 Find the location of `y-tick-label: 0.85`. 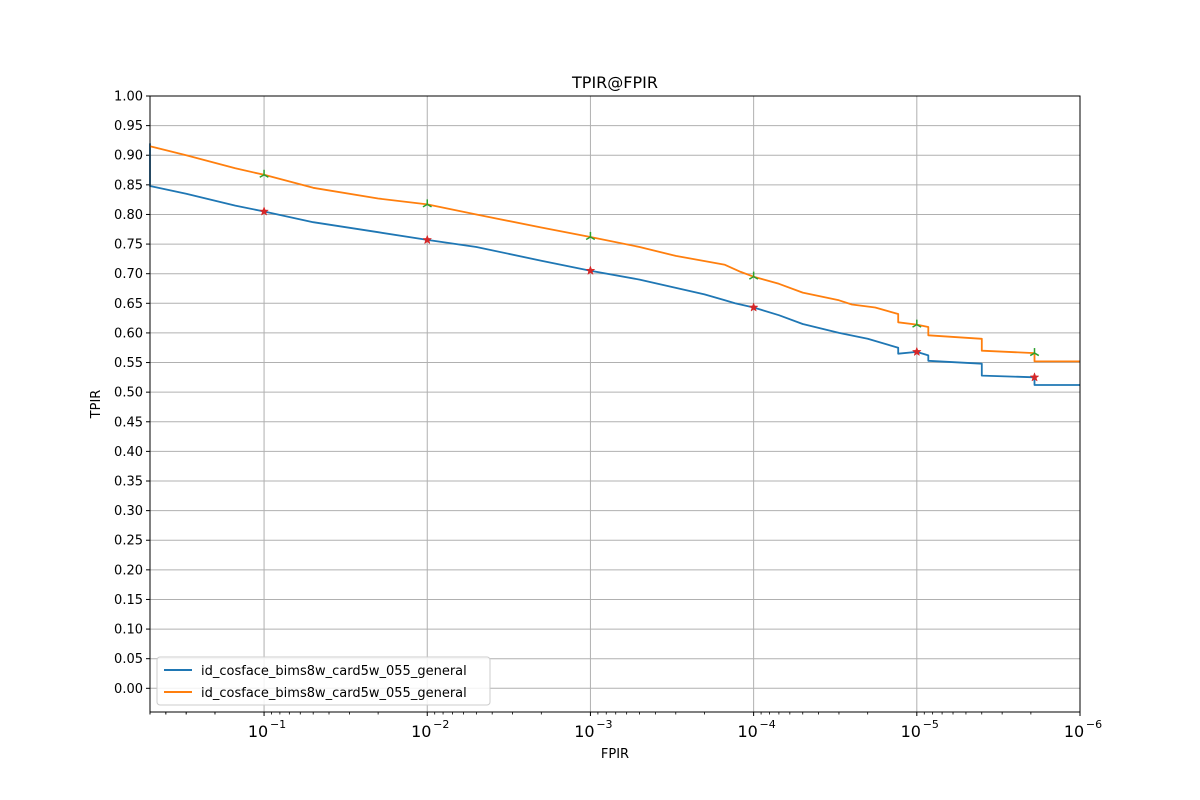

y-tick-label: 0.85 is located at coordinates (128, 185).